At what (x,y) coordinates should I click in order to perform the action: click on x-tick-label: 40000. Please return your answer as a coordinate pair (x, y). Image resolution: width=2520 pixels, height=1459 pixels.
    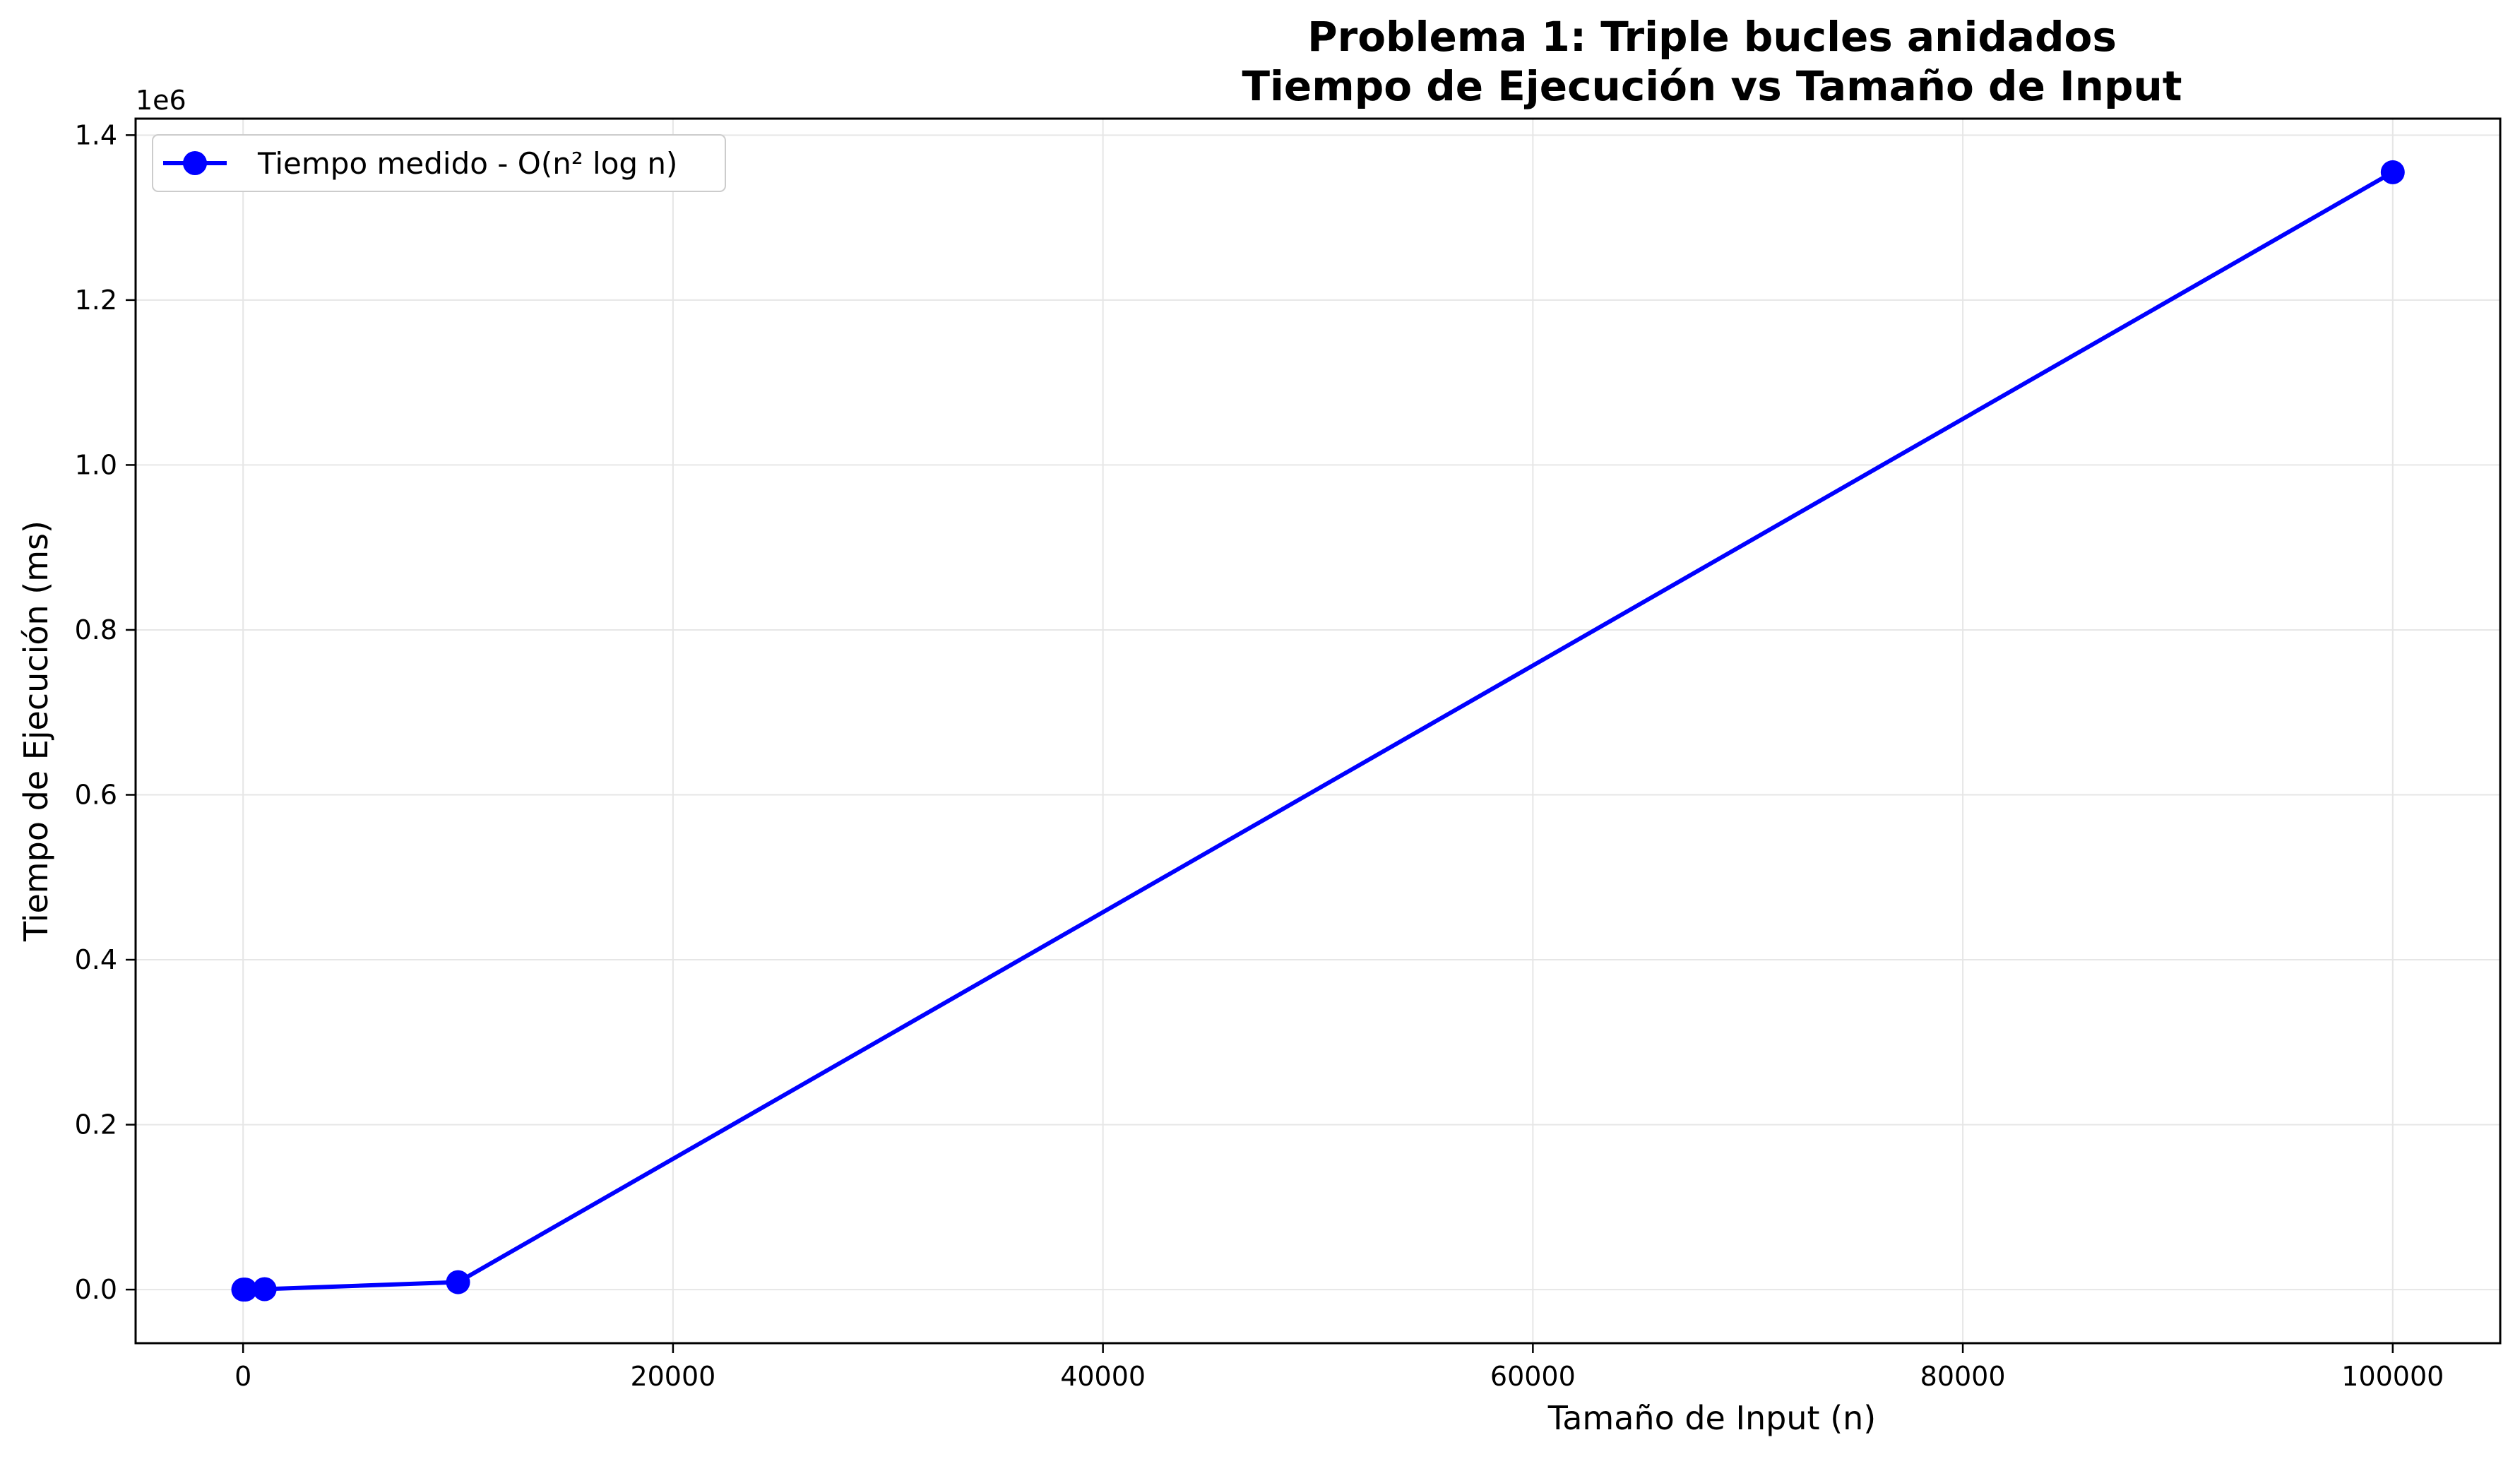
    Looking at the image, I should click on (1103, 1376).